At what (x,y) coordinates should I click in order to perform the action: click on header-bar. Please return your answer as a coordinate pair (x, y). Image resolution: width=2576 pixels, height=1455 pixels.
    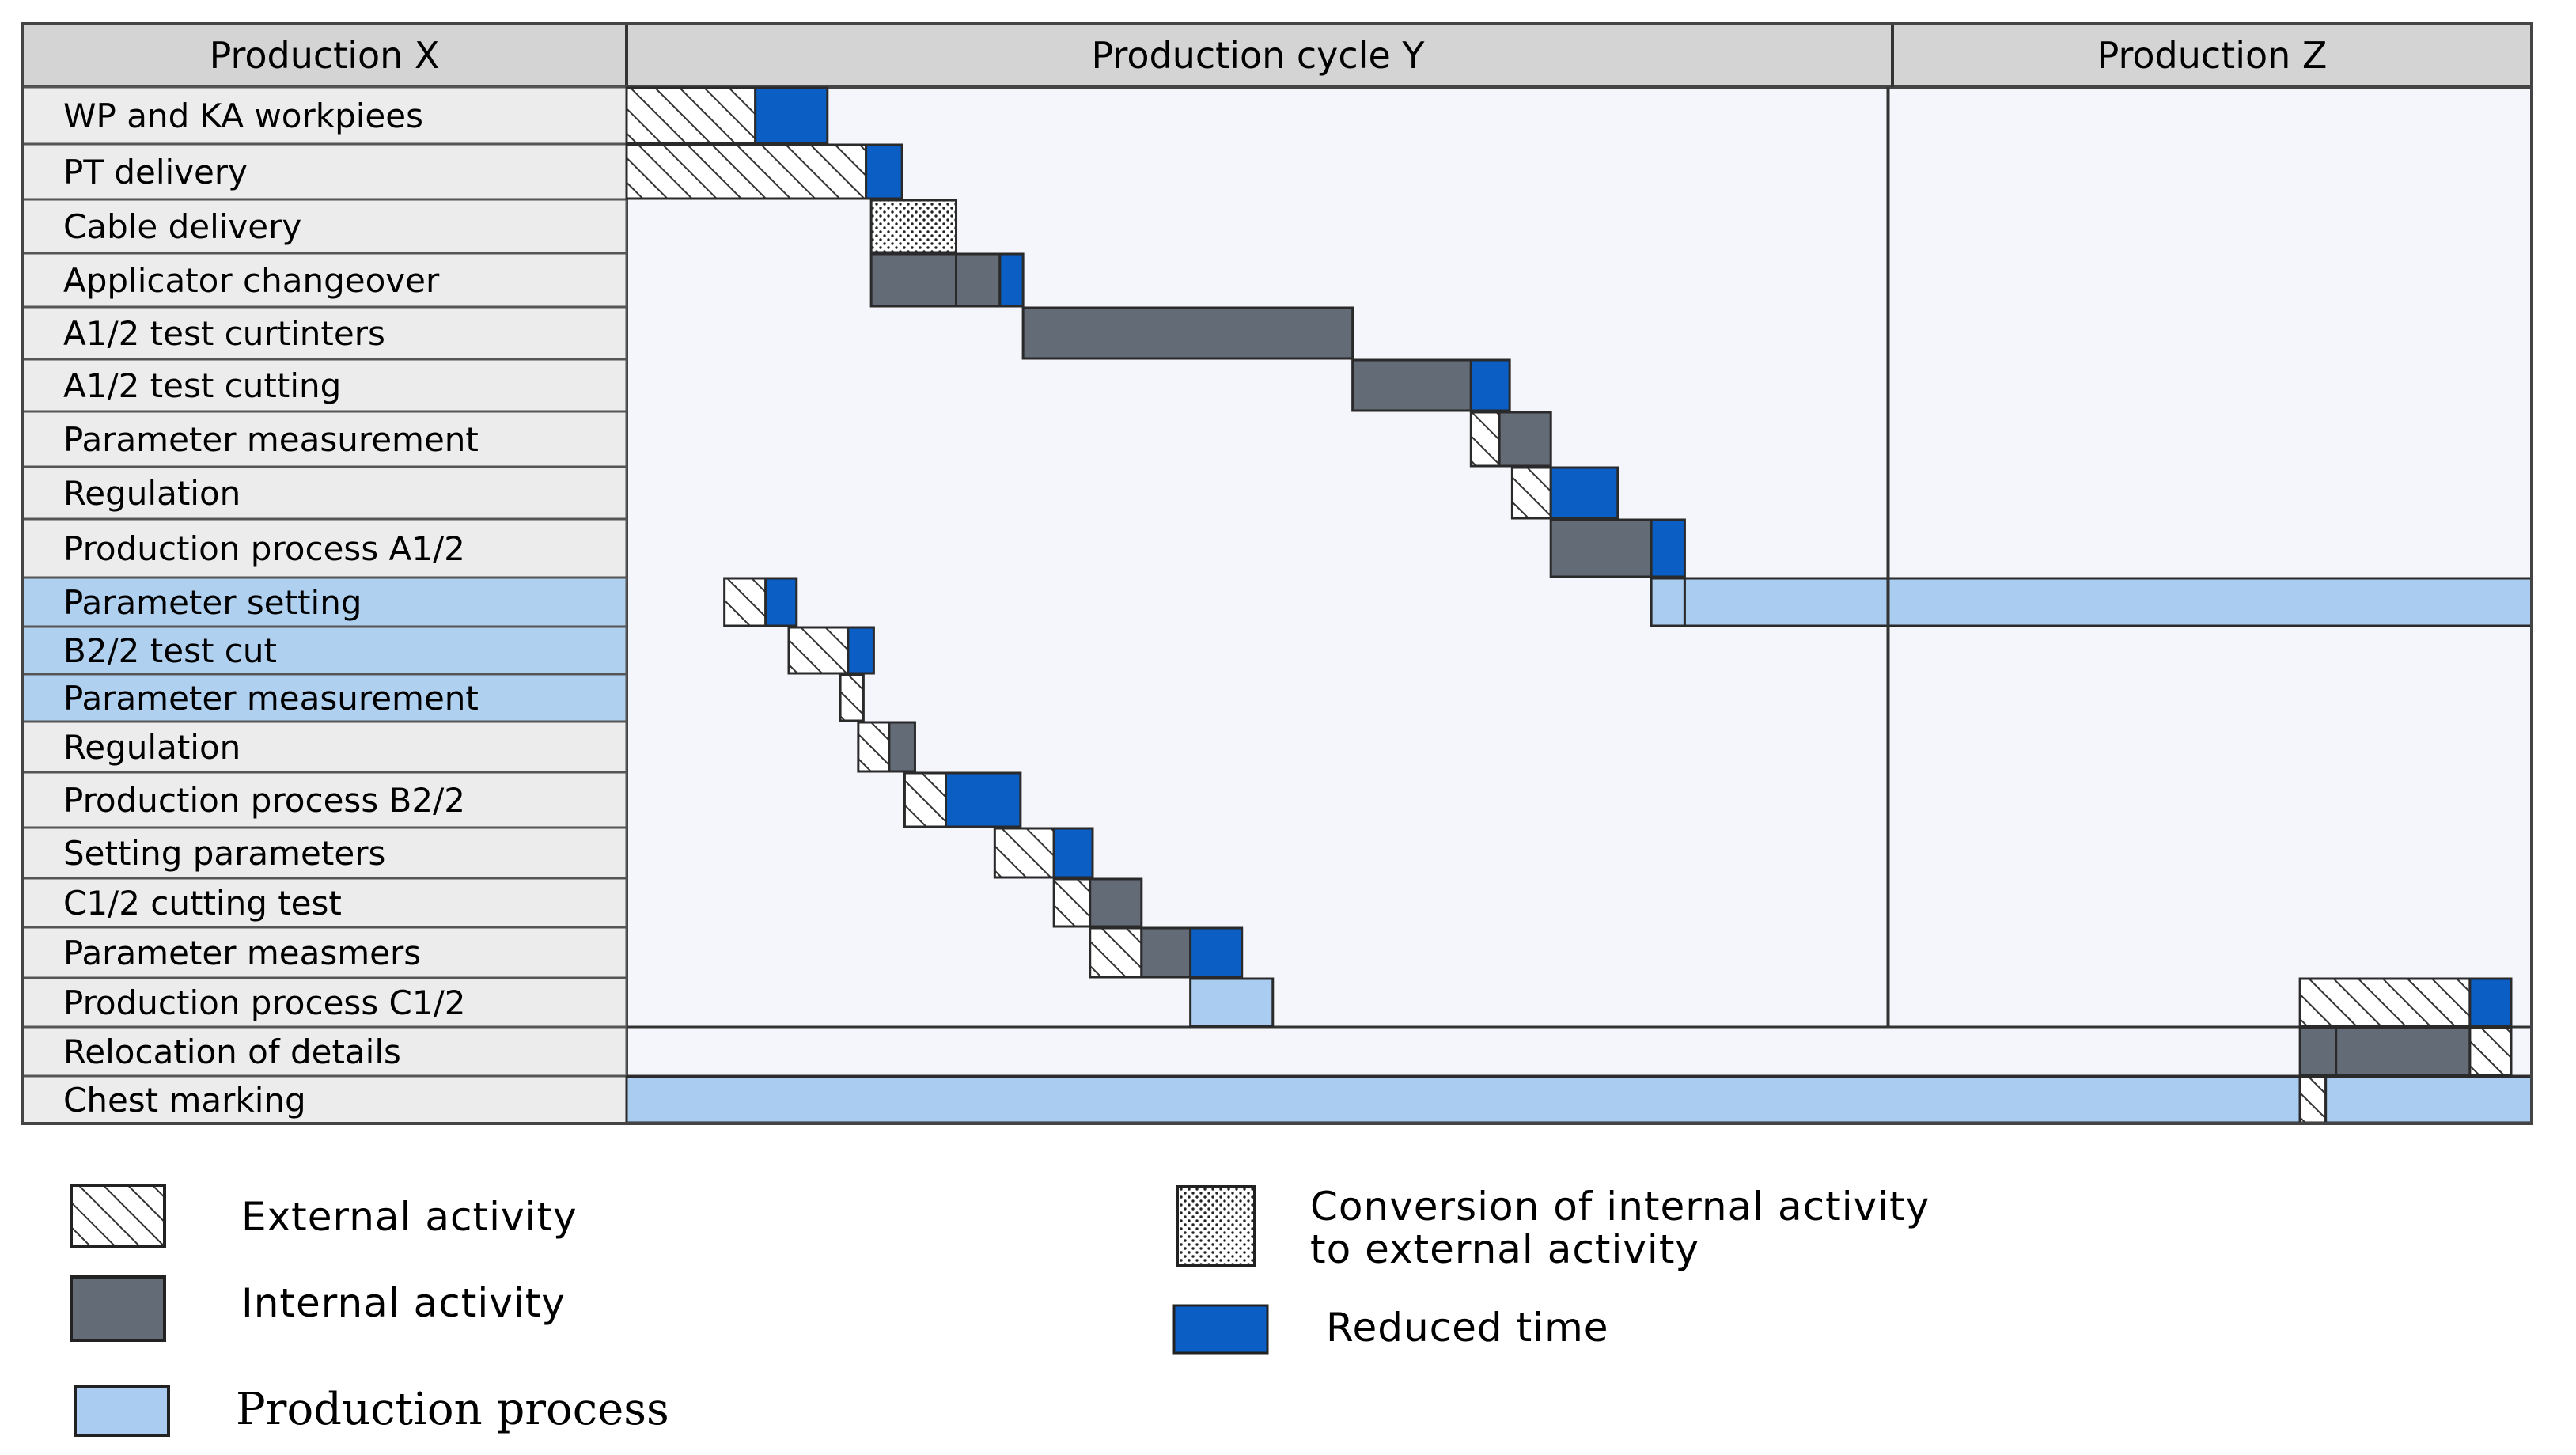
    Looking at the image, I should click on (1277, 55).